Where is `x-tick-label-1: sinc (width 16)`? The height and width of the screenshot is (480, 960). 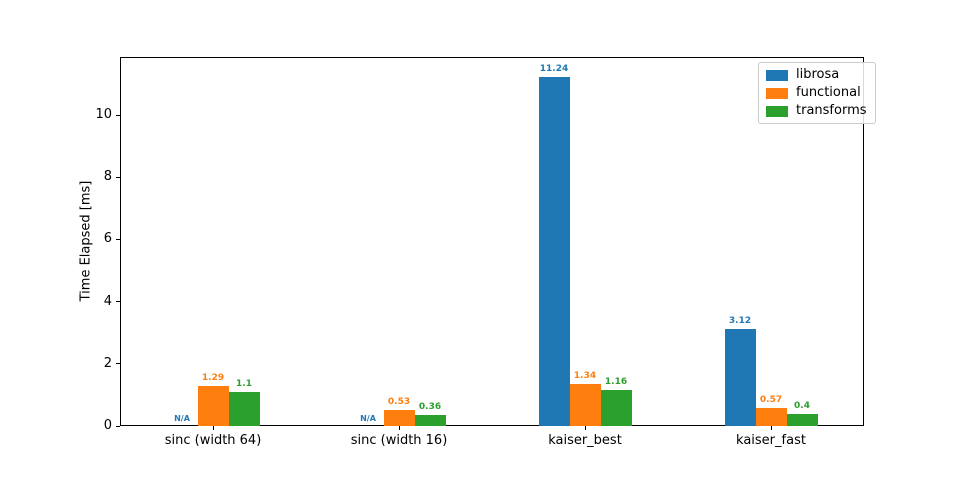 x-tick-label-1: sinc (width 16) is located at coordinates (399, 440).